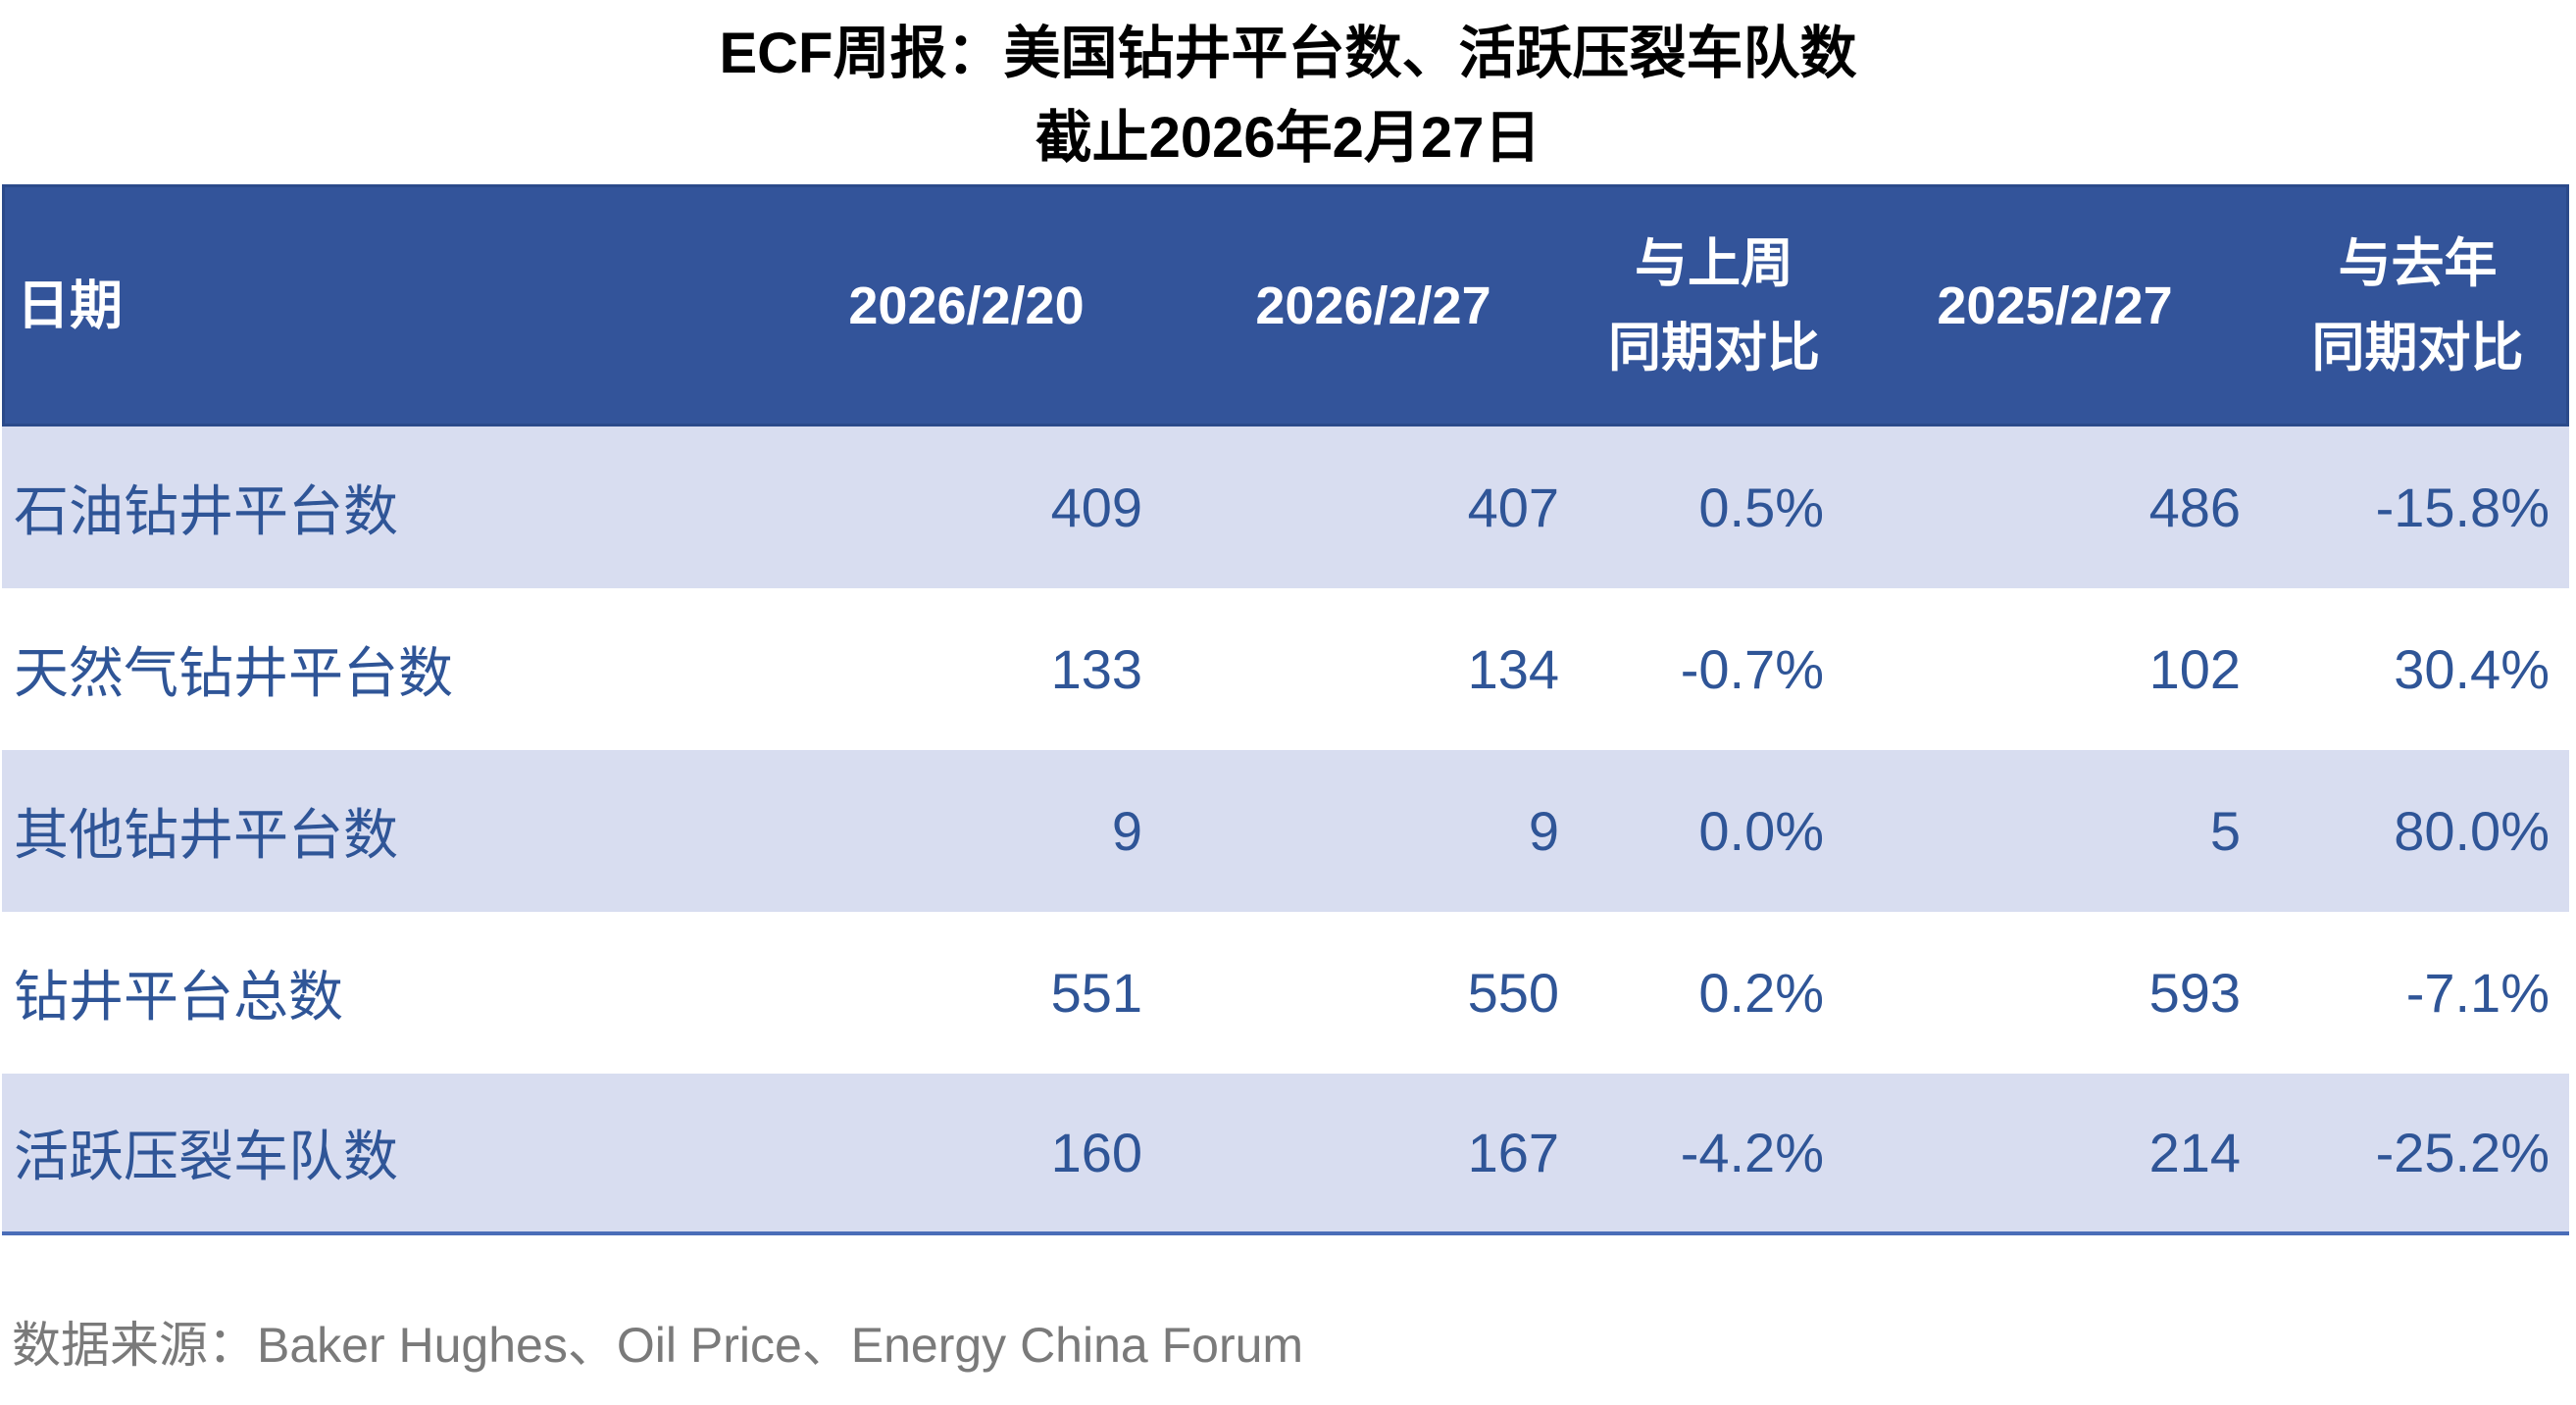 This screenshot has width=2576, height=1405. I want to click on value-last-year: 214, so click(2195, 1152).